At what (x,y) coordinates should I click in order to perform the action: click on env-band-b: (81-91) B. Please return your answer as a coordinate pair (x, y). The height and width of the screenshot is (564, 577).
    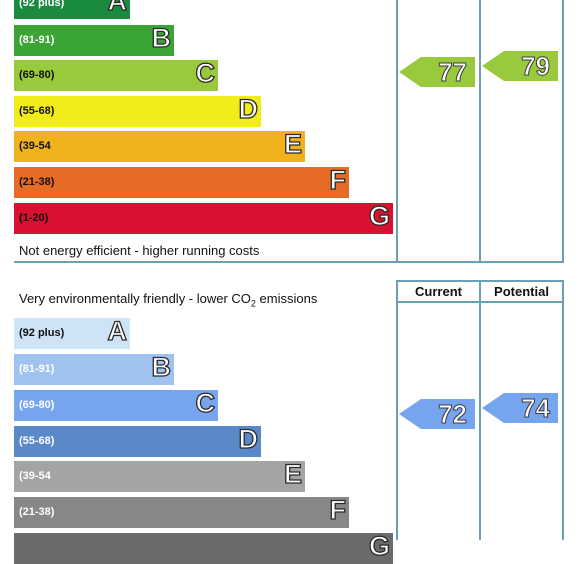
    Looking at the image, I should click on (94, 368).